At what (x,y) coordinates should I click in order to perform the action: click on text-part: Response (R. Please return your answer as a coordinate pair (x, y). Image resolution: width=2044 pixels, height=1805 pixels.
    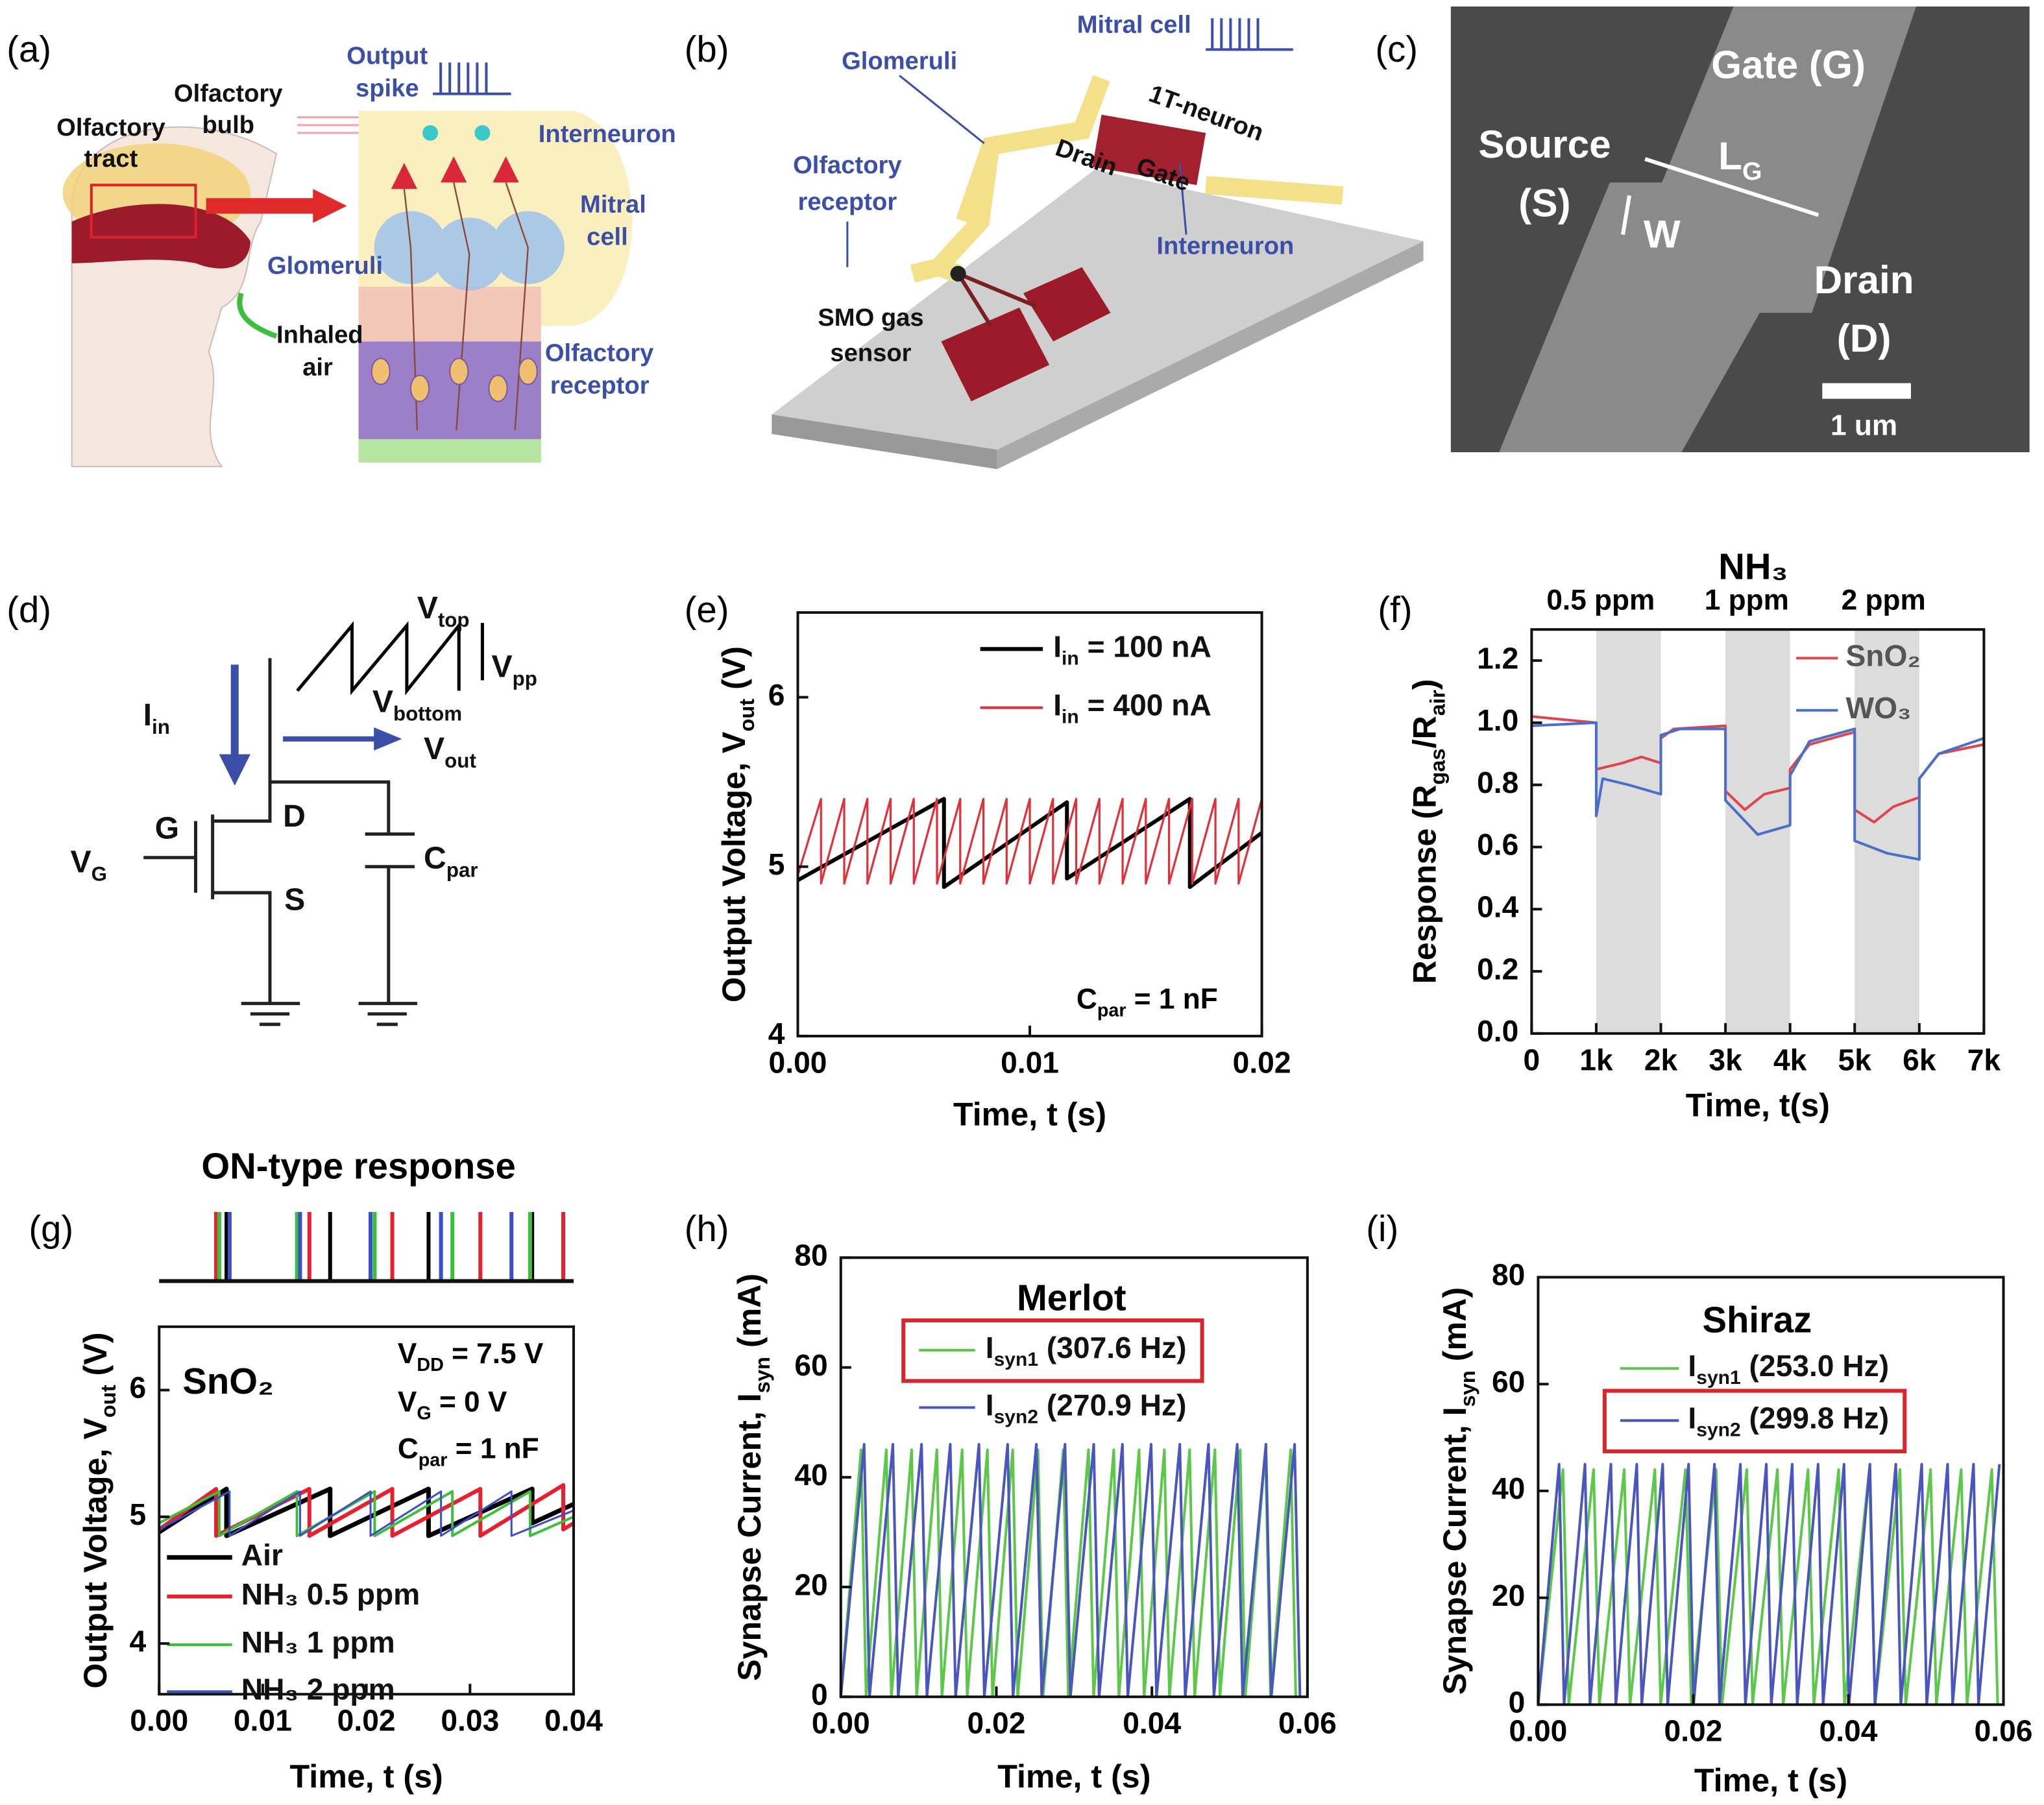
    Looking at the image, I should click on (1425, 884).